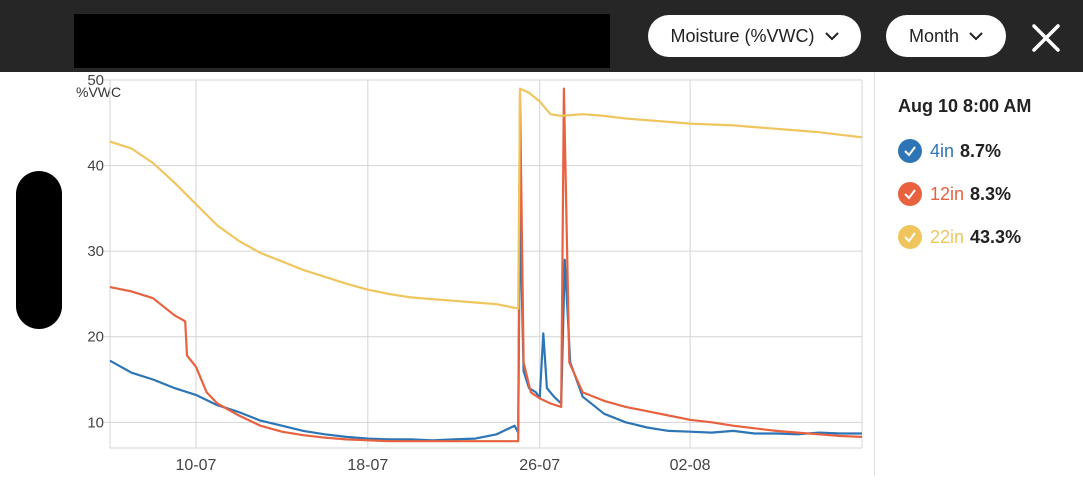 Image resolution: width=1083 pixels, height=500 pixels. I want to click on redacted-title, so click(342, 41).